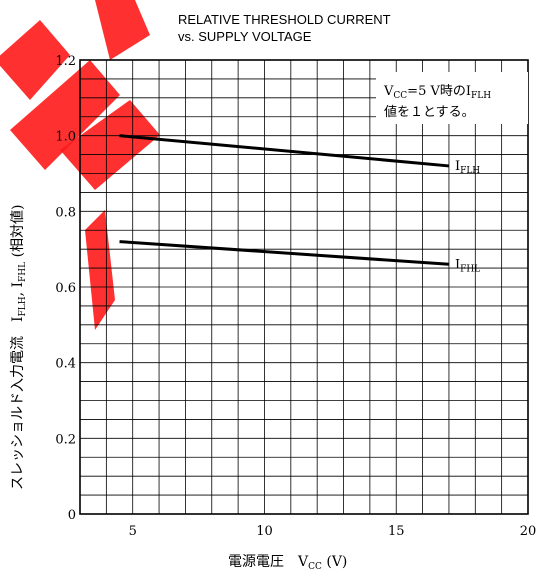 This screenshot has height=577, width=539. Describe the element at coordinates (284, 19) in the screenshot. I see `chart-title-line1: RELATIVE THRESHOLD CURRENT` at that location.